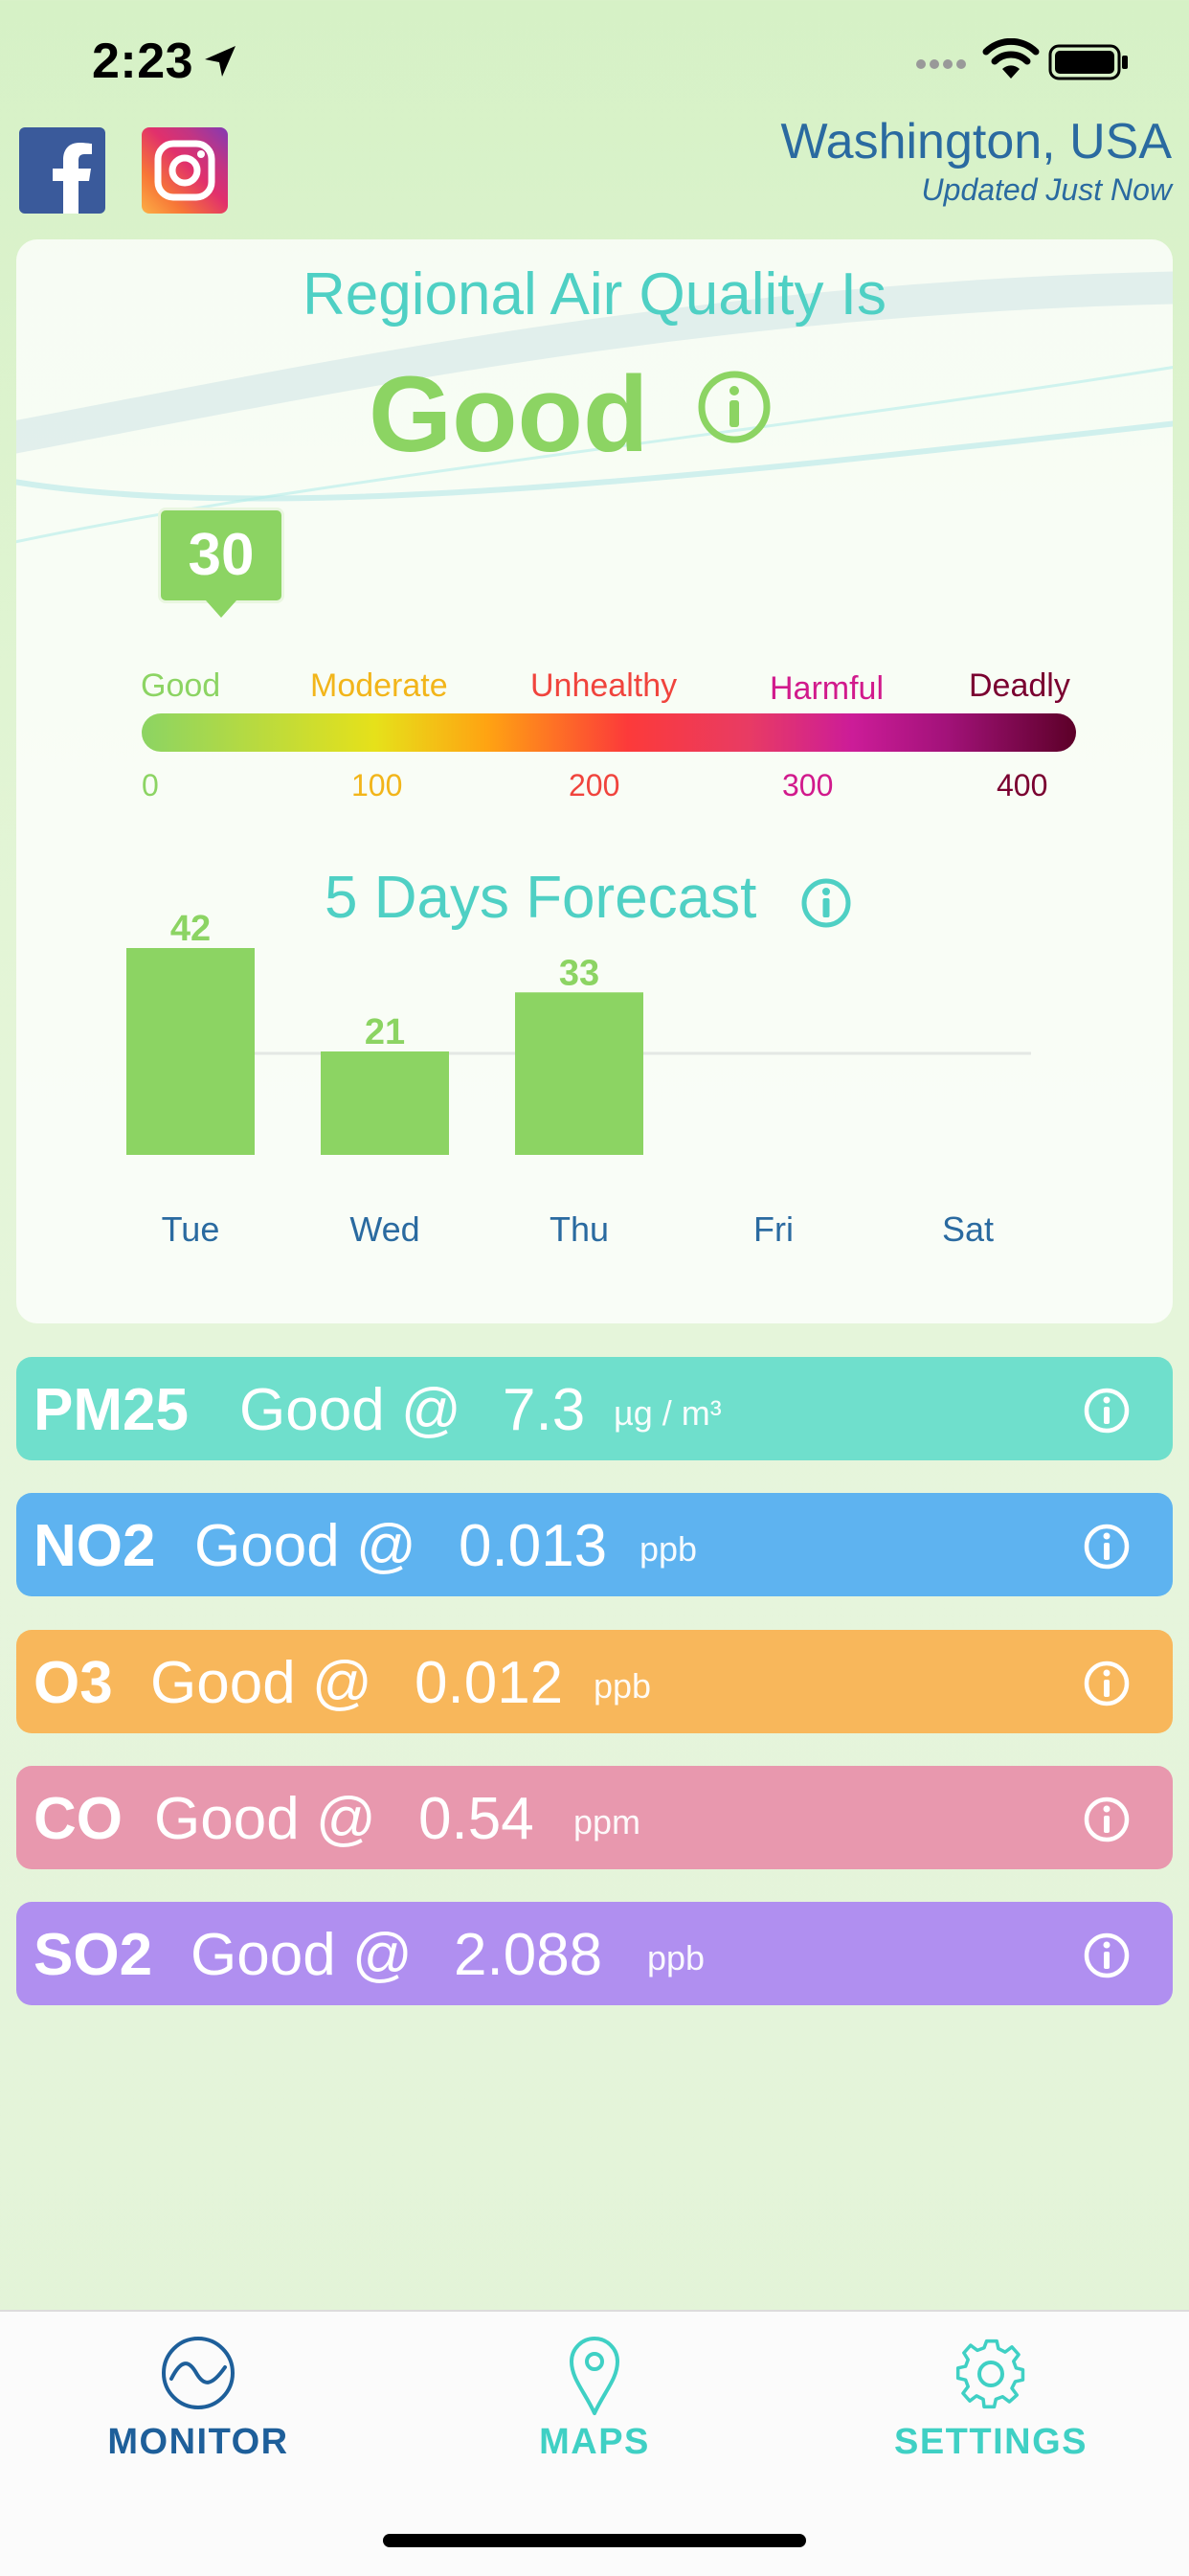 This screenshot has height=2576, width=1189. I want to click on gear-icon, so click(990, 2374).